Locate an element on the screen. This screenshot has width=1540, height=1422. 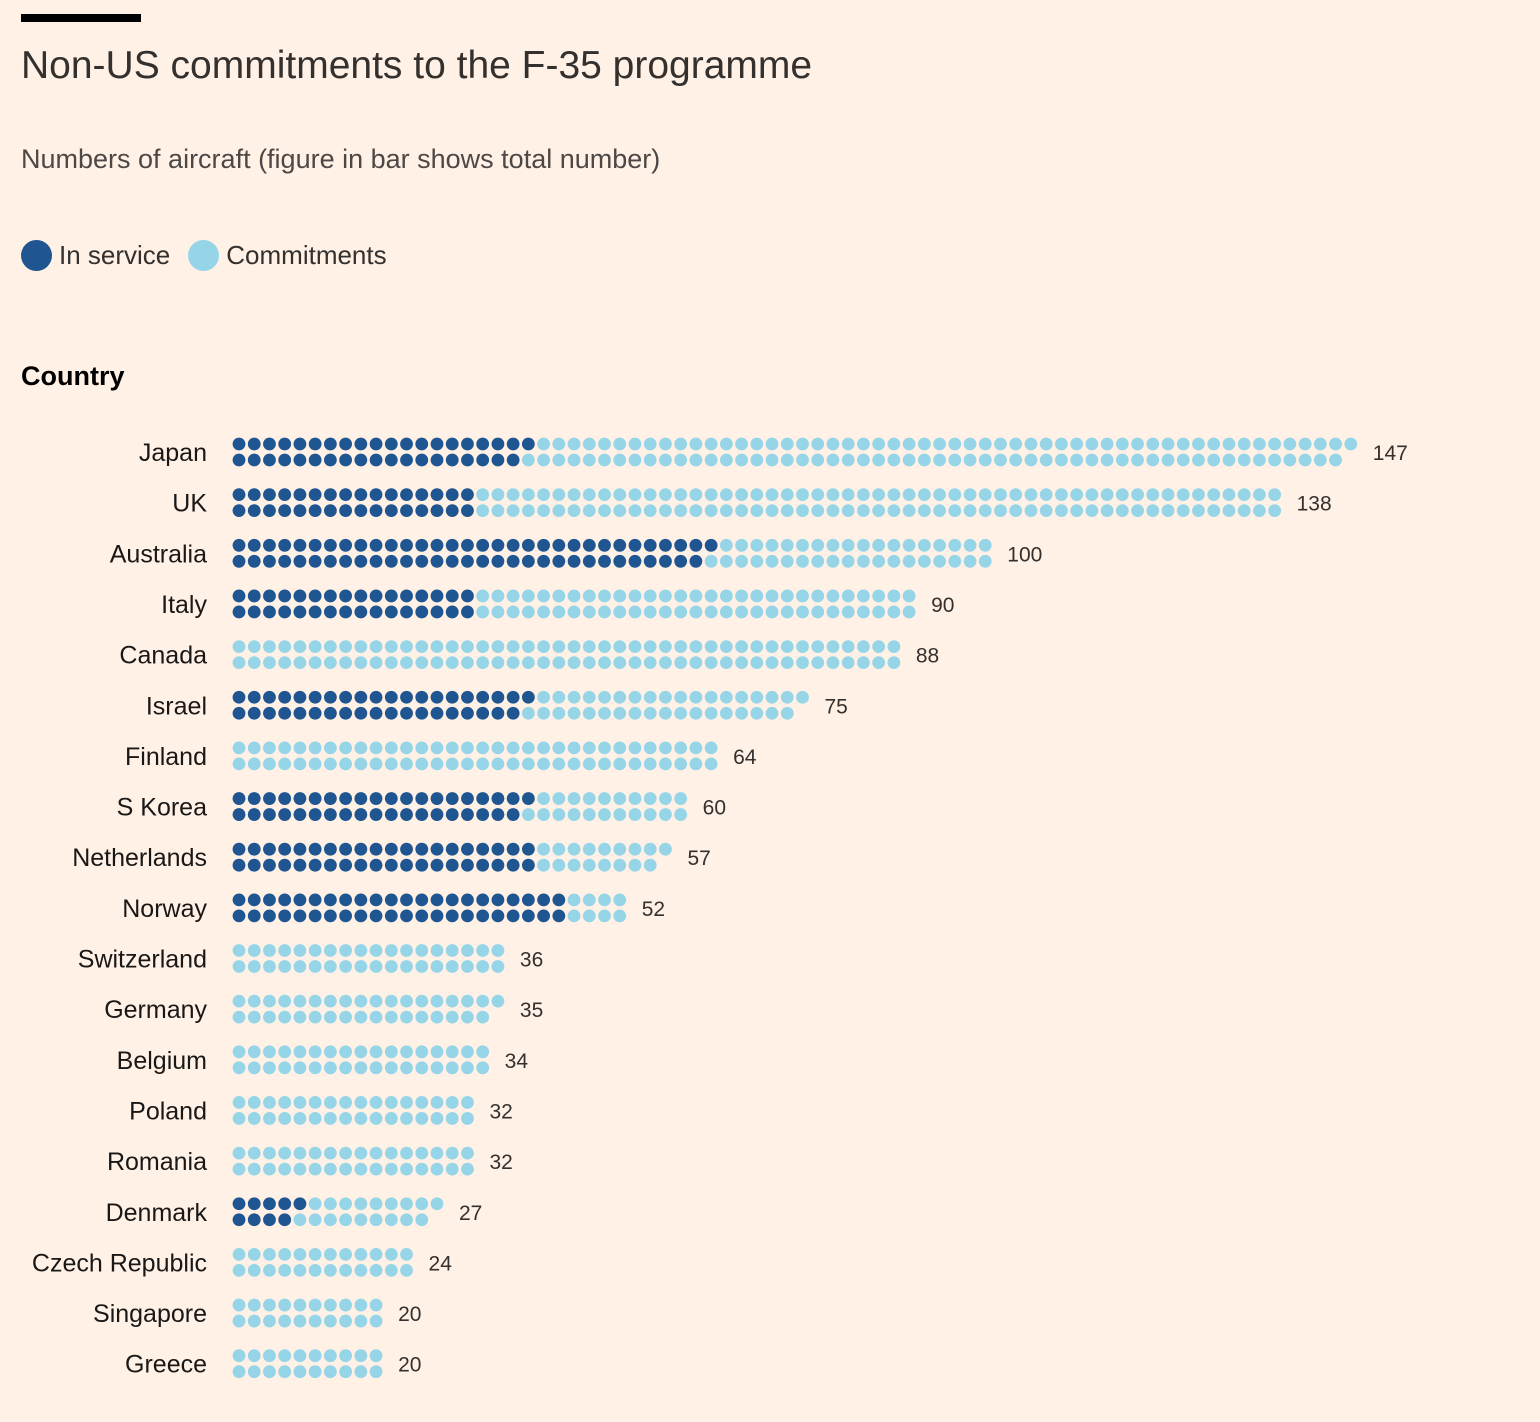
in-service-dot-denmark is located at coordinates (239, 1204).